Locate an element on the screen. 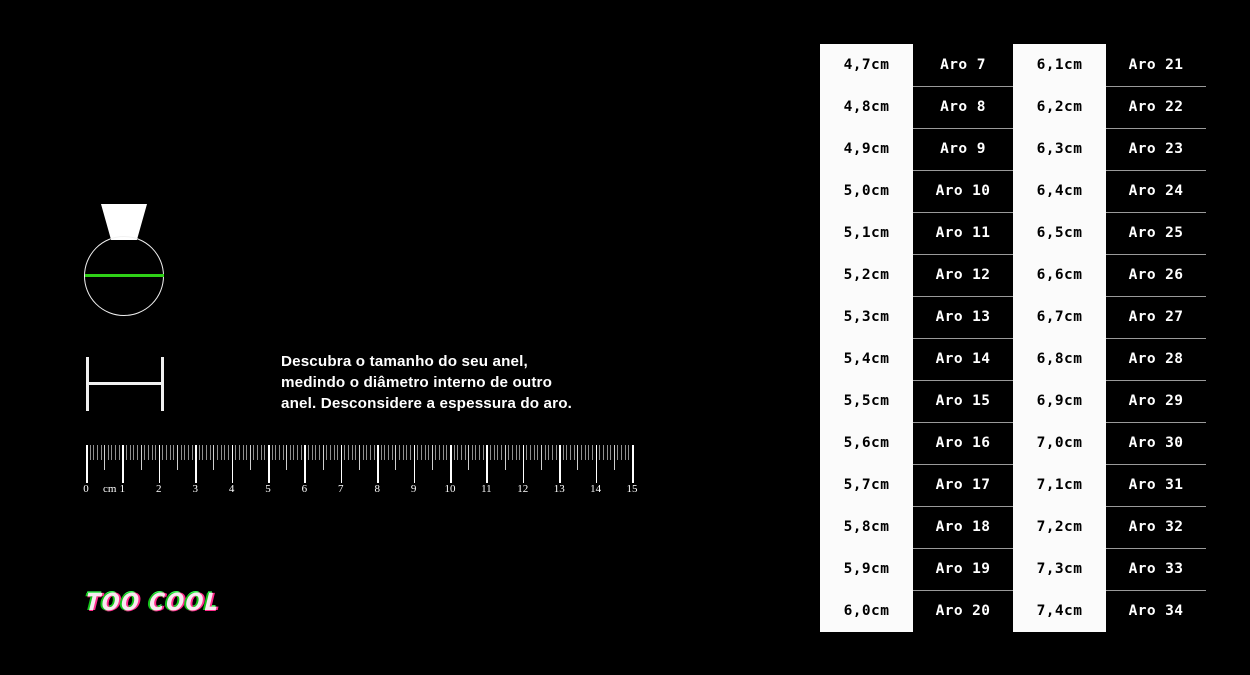 The width and height of the screenshot is (1250, 675). table-row: 5,4cm Aro 14 6,8cm Aro 28 is located at coordinates (1013, 359).